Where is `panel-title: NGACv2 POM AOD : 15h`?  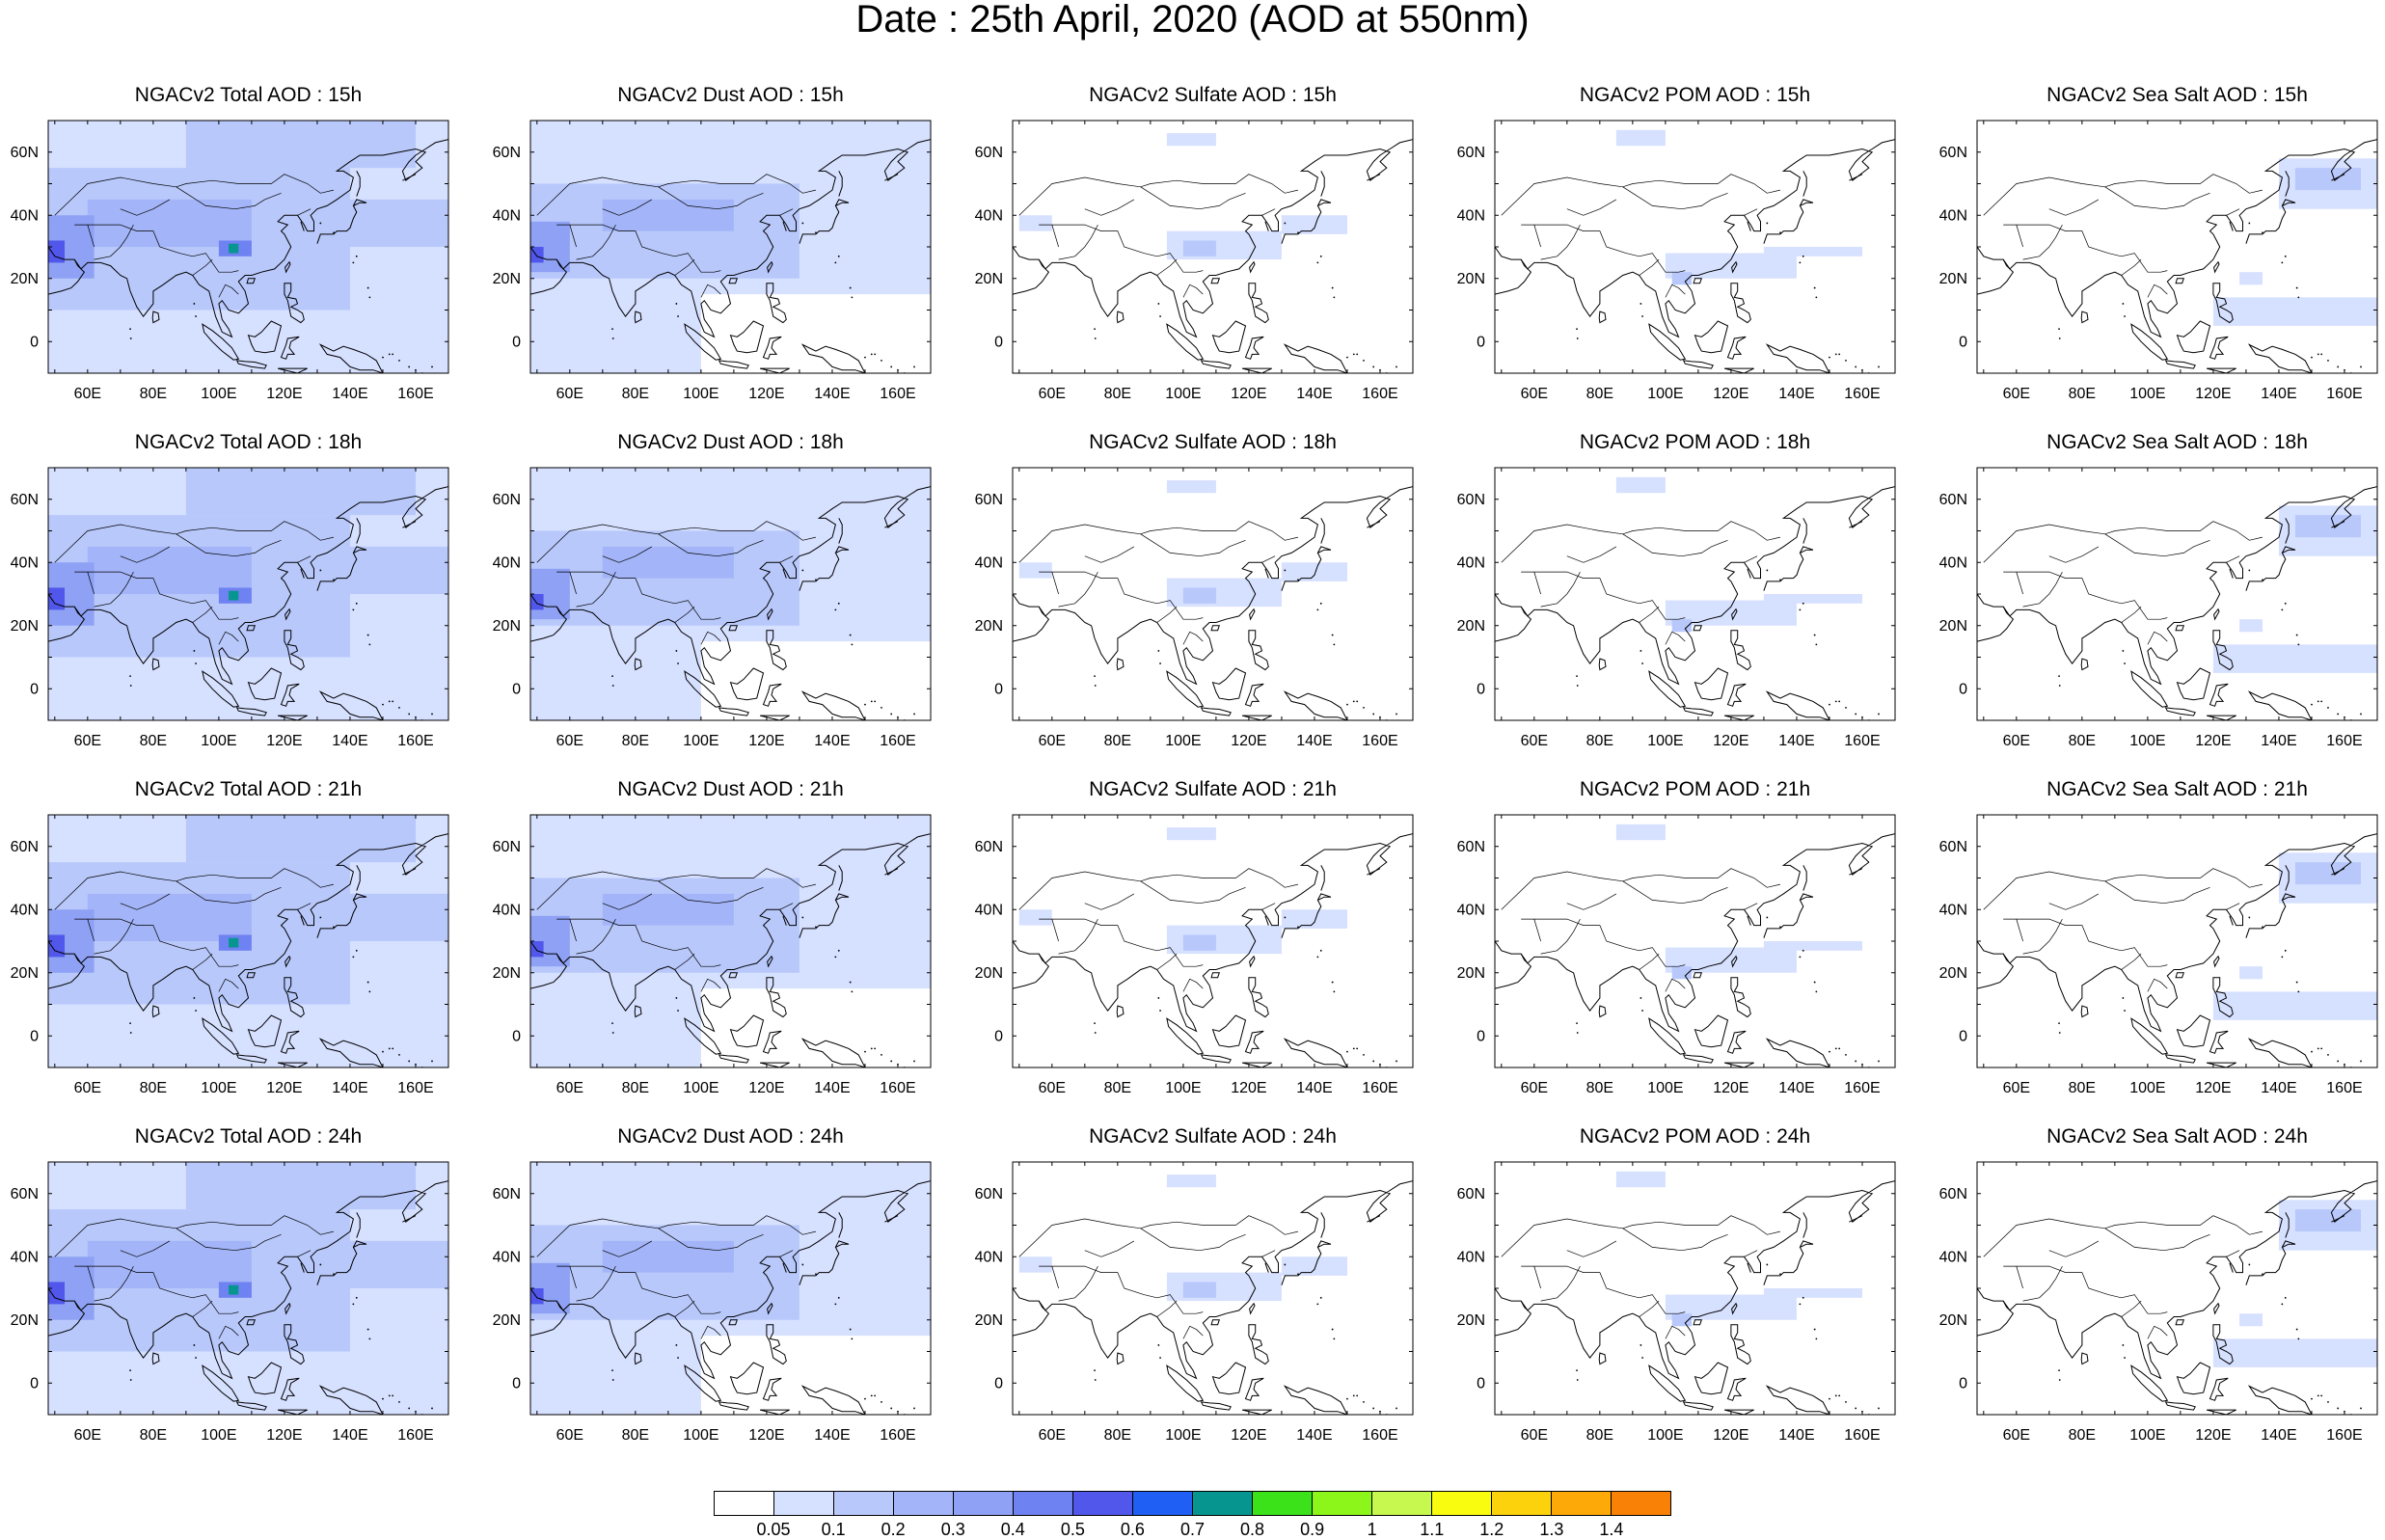 panel-title: NGACv2 POM AOD : 15h is located at coordinates (1696, 95).